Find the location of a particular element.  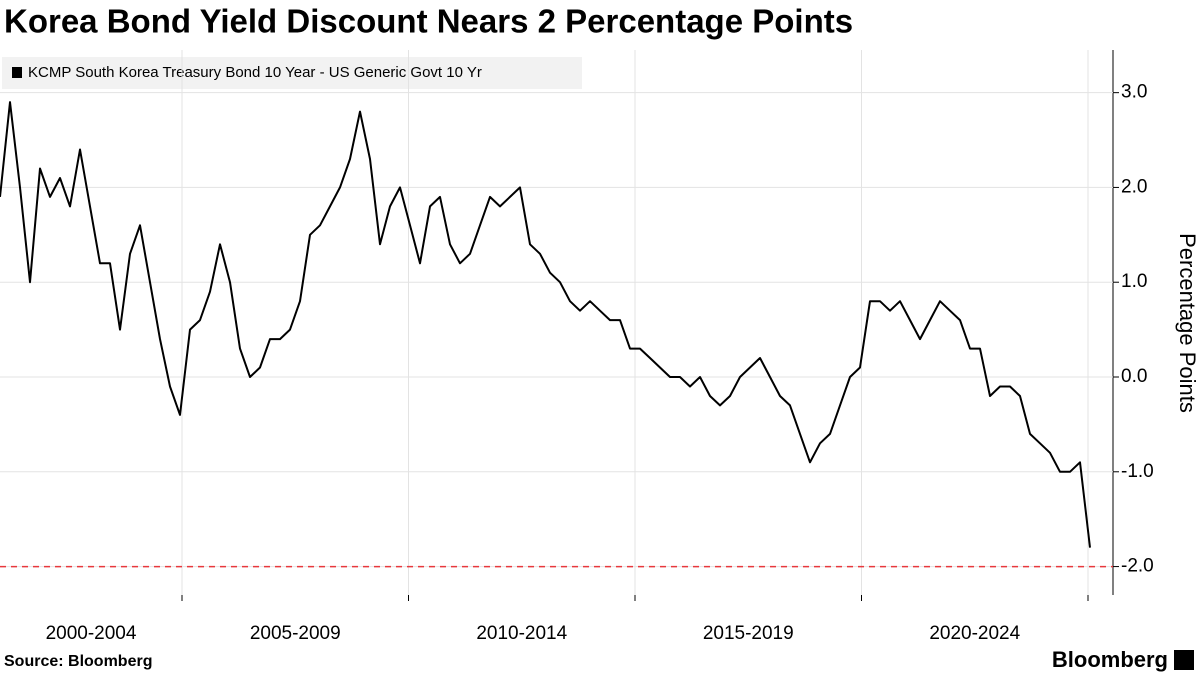

legend-box is located at coordinates (292, 73).